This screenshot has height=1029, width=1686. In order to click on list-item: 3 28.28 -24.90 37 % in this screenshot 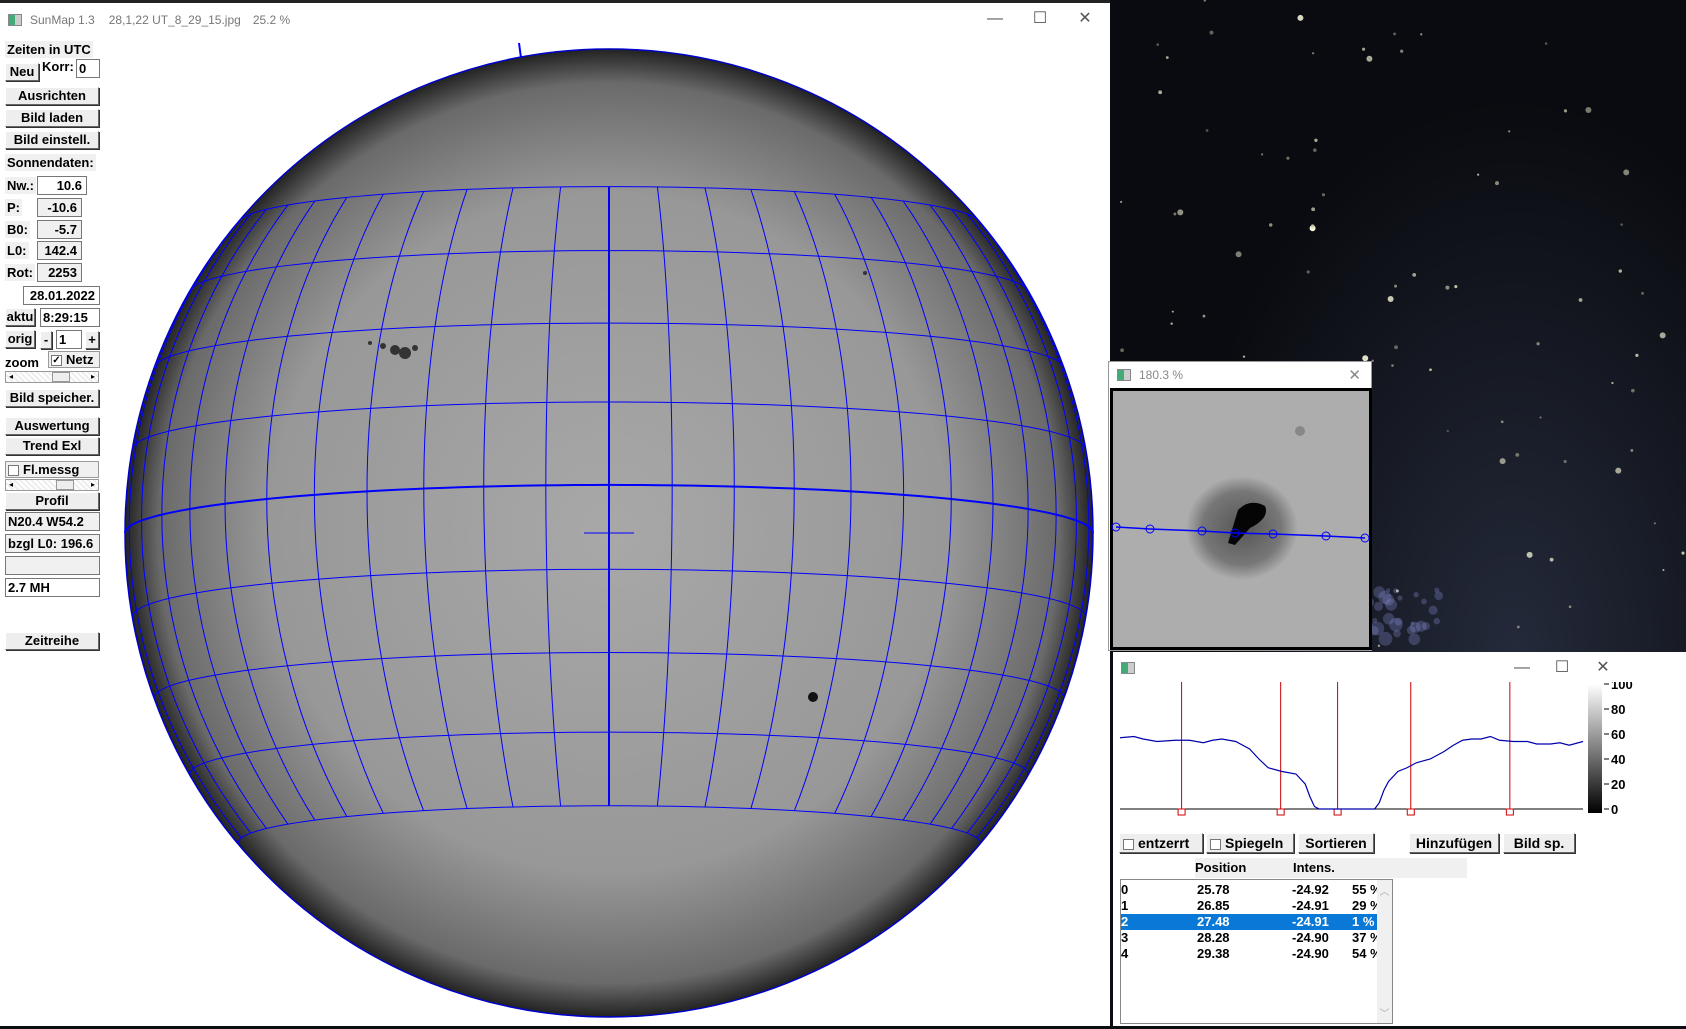, I will do `click(1251, 938)`.